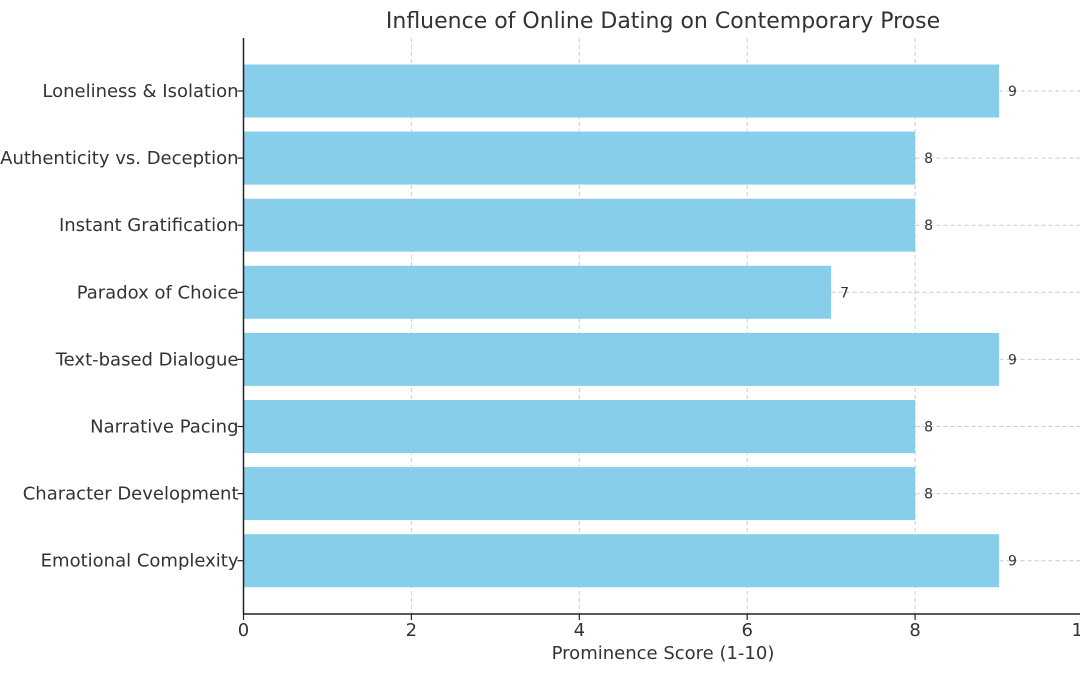 This screenshot has width=1080, height=675. Describe the element at coordinates (1076, 630) in the screenshot. I see `x-tick-label: 10` at that location.